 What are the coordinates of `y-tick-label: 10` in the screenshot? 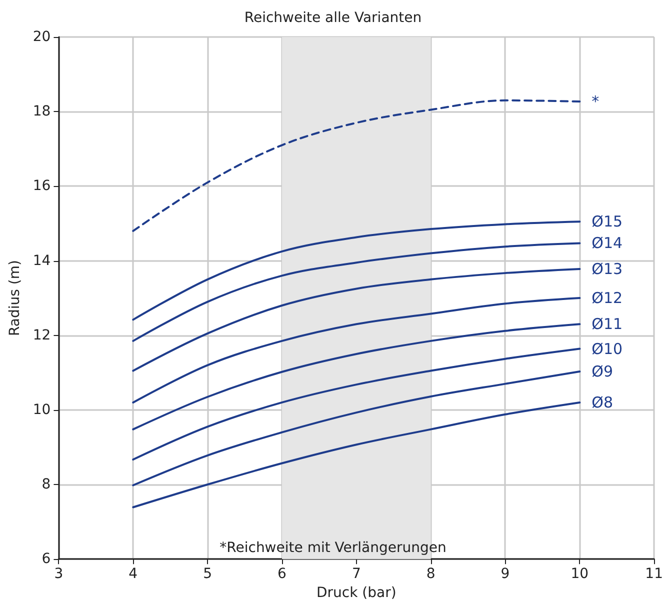 It's located at (41, 410).